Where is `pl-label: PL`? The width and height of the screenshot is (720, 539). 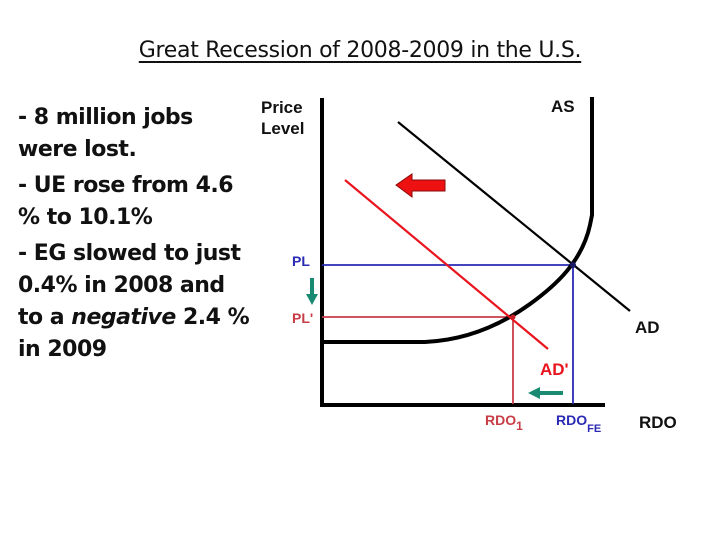
pl-label: PL is located at coordinates (301, 261).